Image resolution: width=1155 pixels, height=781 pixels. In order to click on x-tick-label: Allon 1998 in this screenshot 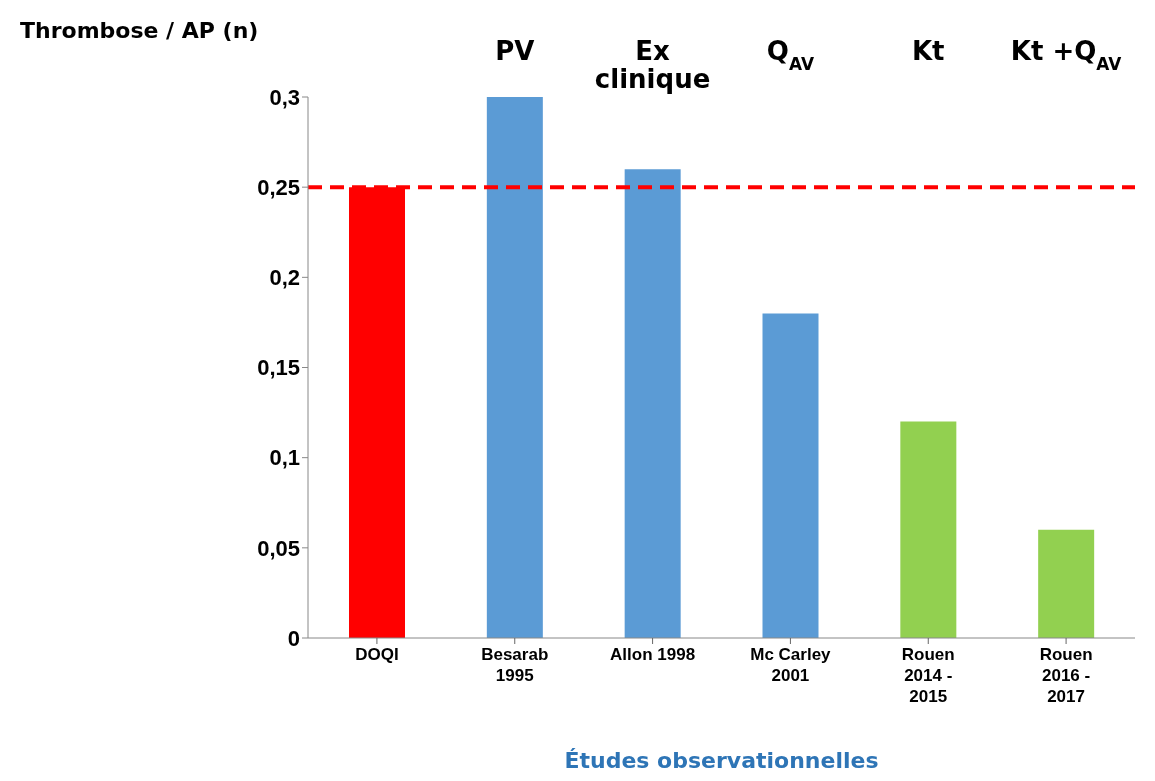, I will do `click(653, 654)`.